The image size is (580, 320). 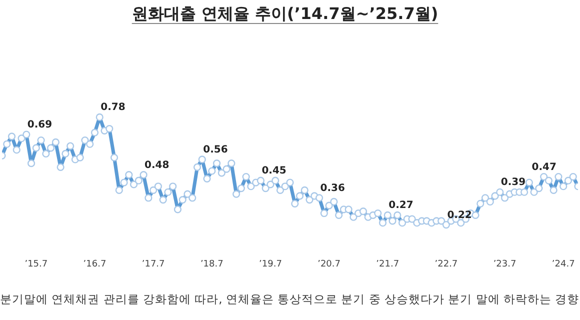 I want to click on chart-title: 원화대출 연체율 추이(’14.7월~’25.7월), so click(x=285, y=14).